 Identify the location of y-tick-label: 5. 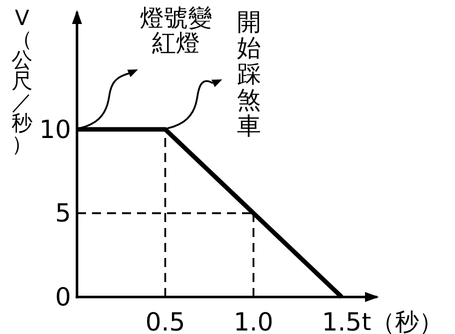
(63, 213).